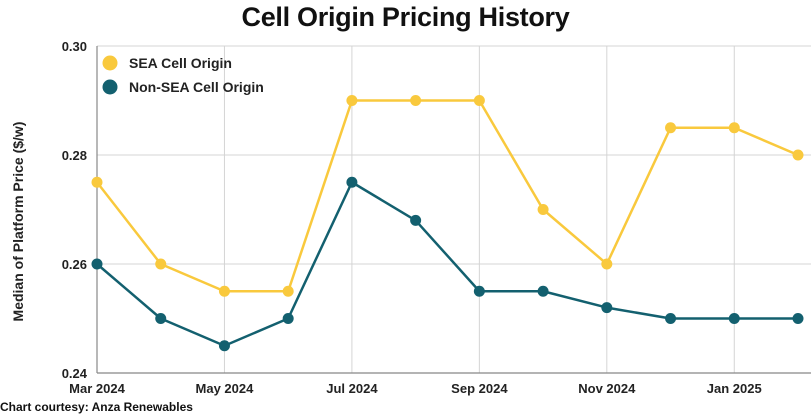  Describe the element at coordinates (75, 373) in the screenshot. I see `y-tick-label: 0.24` at that location.